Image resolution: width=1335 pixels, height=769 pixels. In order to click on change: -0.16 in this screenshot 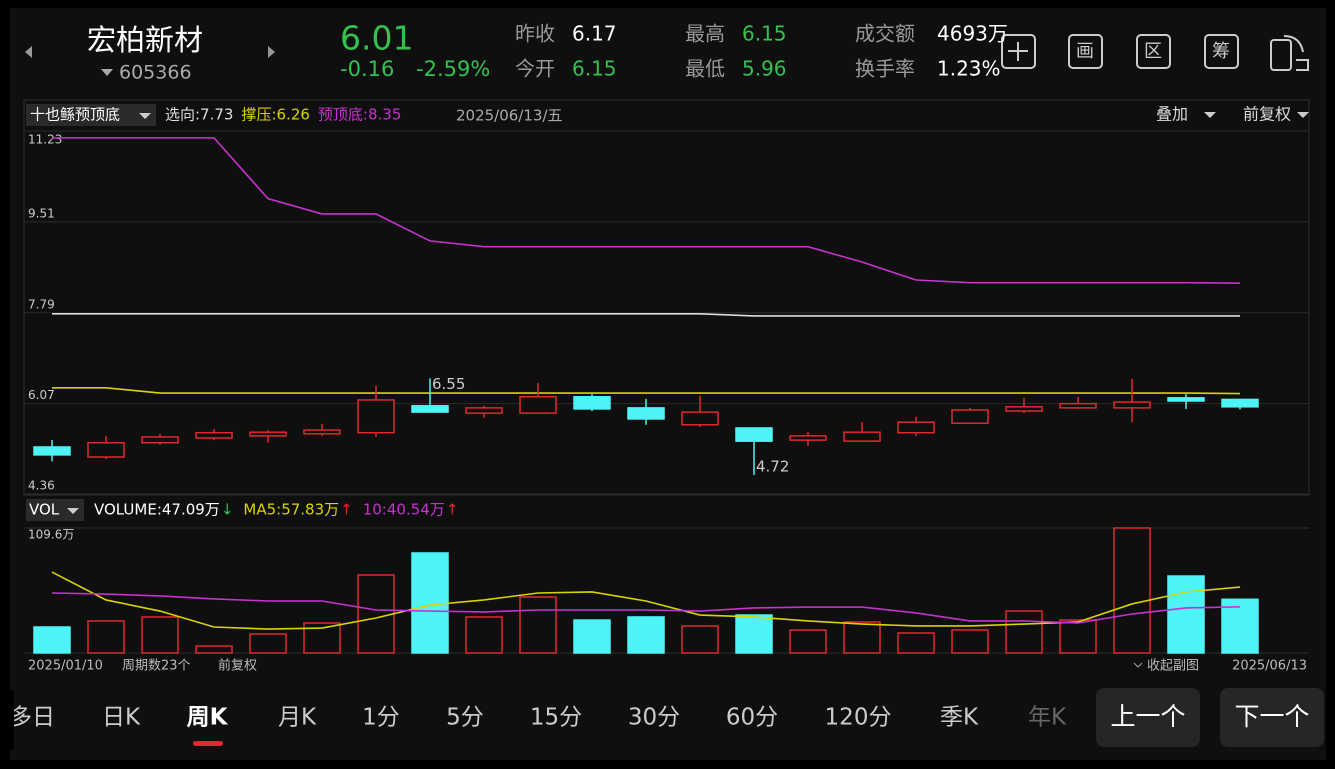, I will do `click(367, 69)`.